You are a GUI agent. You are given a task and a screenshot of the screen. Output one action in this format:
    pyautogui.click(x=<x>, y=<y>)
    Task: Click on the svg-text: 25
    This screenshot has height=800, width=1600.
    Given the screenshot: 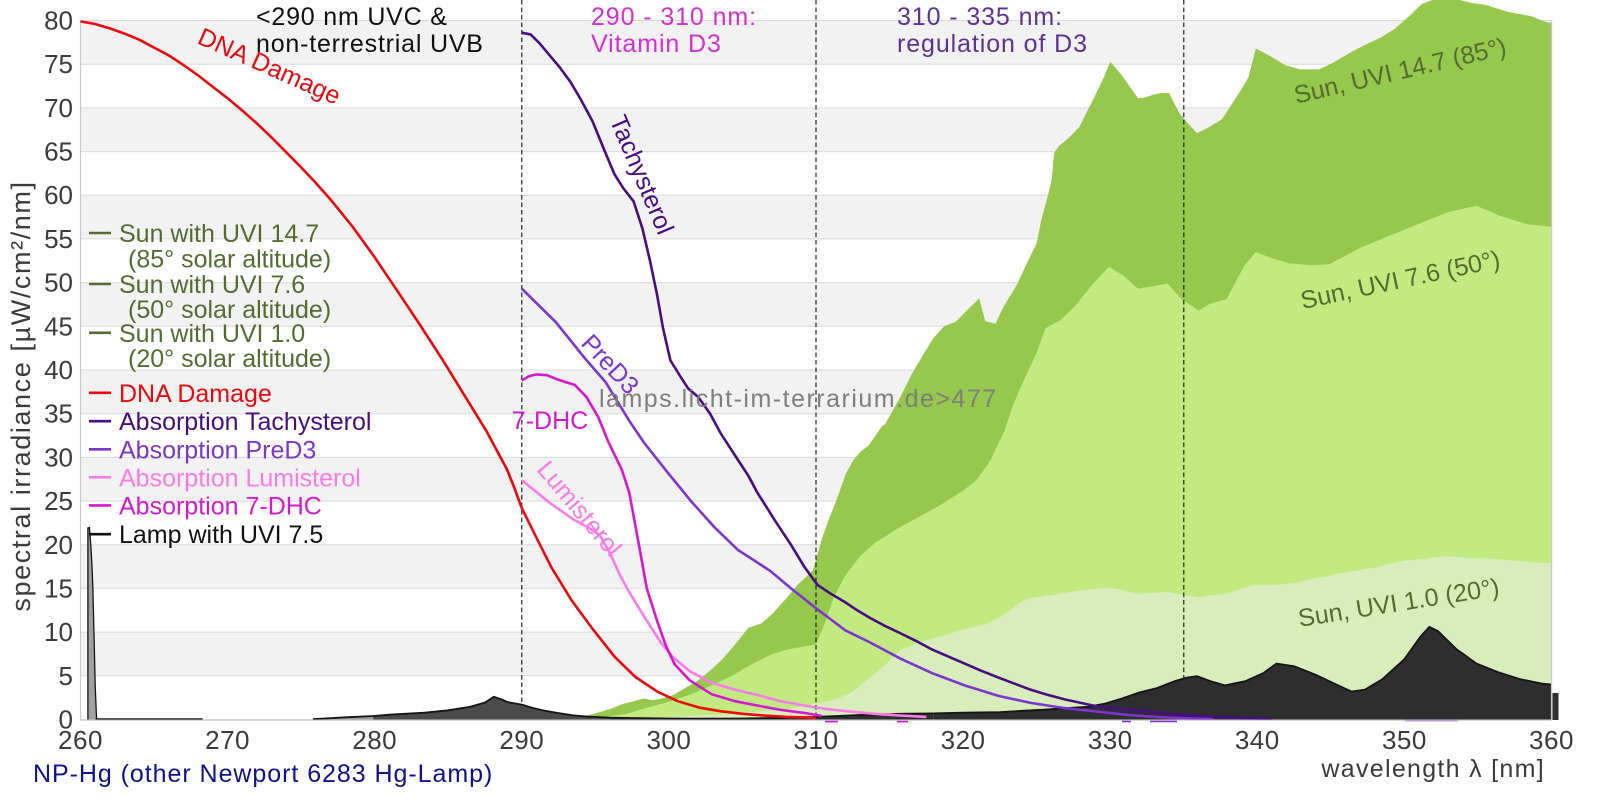 What is the action you would take?
    pyautogui.click(x=58, y=501)
    